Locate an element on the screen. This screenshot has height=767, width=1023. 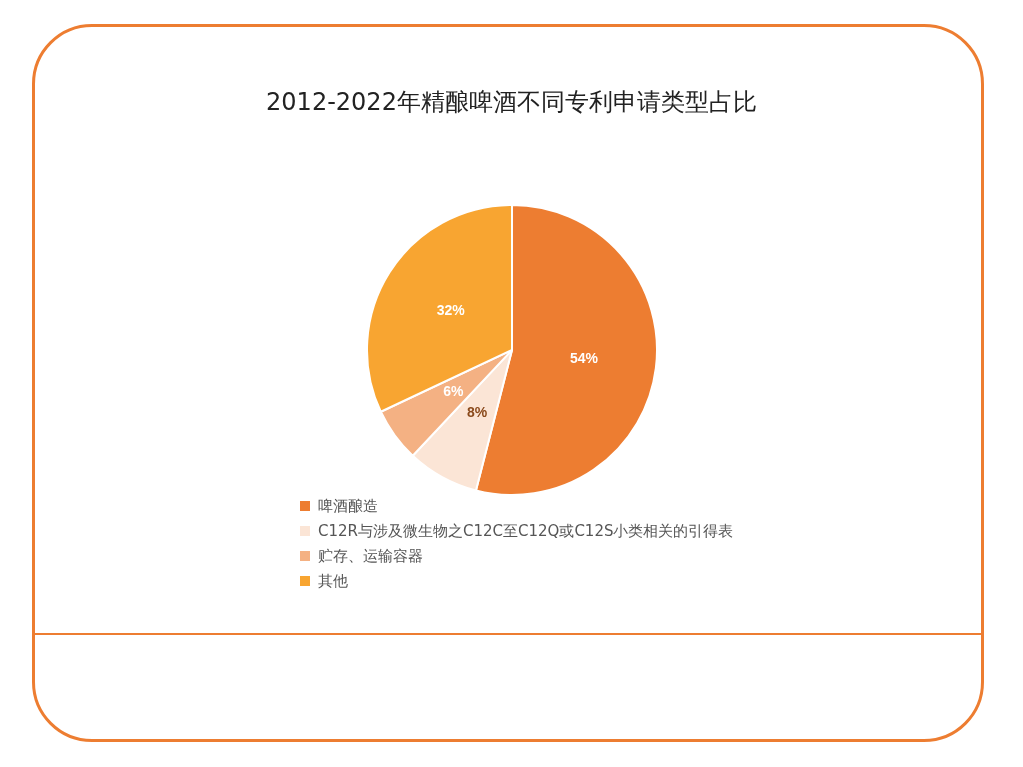
data-label: 8% is located at coordinates (477, 412).